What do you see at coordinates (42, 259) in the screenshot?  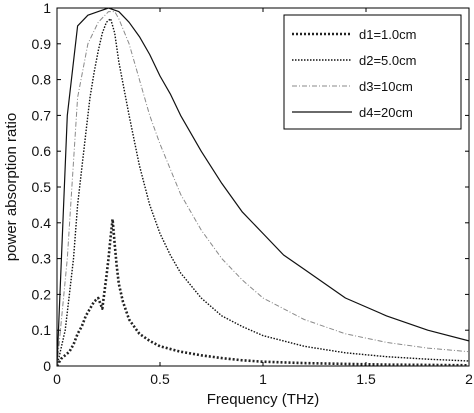 I see `y-tick-label: 0.3` at bounding box center [42, 259].